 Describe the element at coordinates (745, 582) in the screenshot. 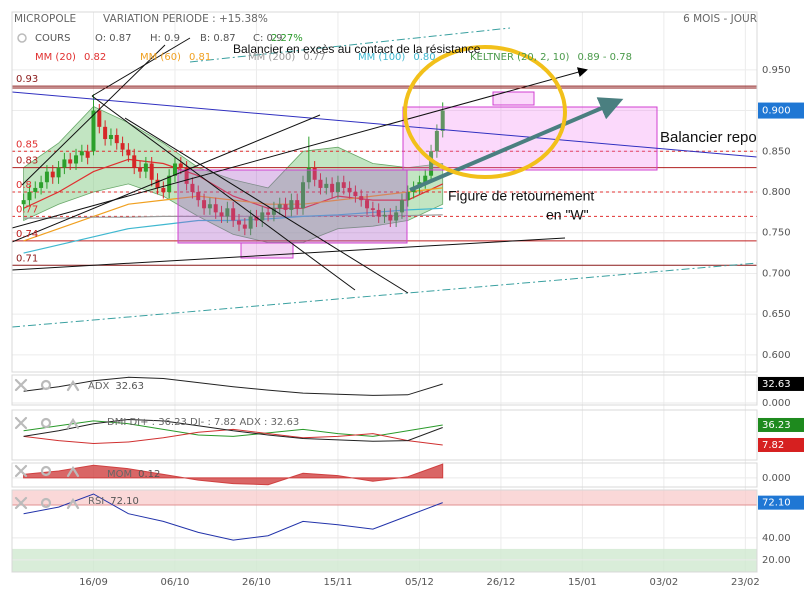

I see `x-tick-label: 23/02` at that location.